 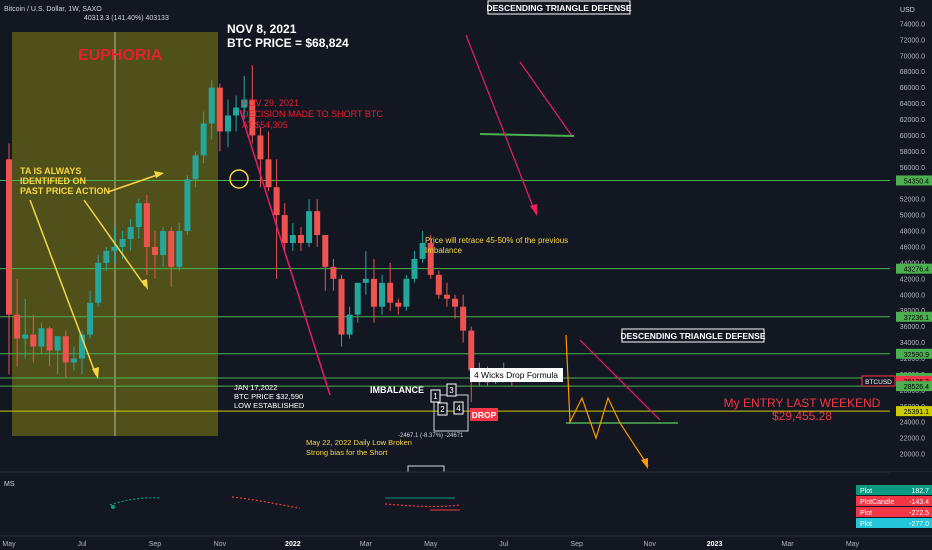 What do you see at coordinates (559, 8) in the screenshot?
I see `desc-triangle-top-label: DESCENDING TRIANGLE DEFENSE` at bounding box center [559, 8].